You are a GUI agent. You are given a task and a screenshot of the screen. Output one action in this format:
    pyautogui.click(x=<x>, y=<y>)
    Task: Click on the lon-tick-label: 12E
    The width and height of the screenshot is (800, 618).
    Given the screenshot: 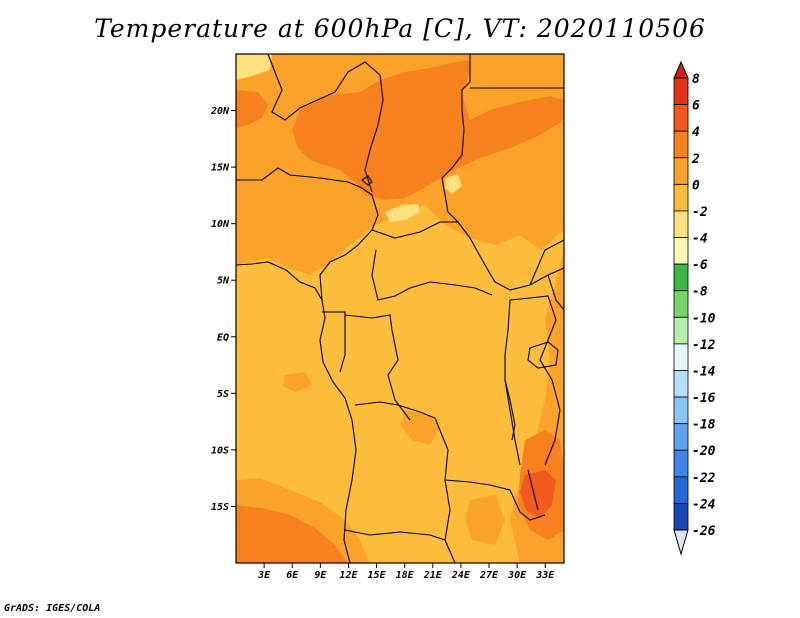 What is the action you would take?
    pyautogui.click(x=348, y=575)
    